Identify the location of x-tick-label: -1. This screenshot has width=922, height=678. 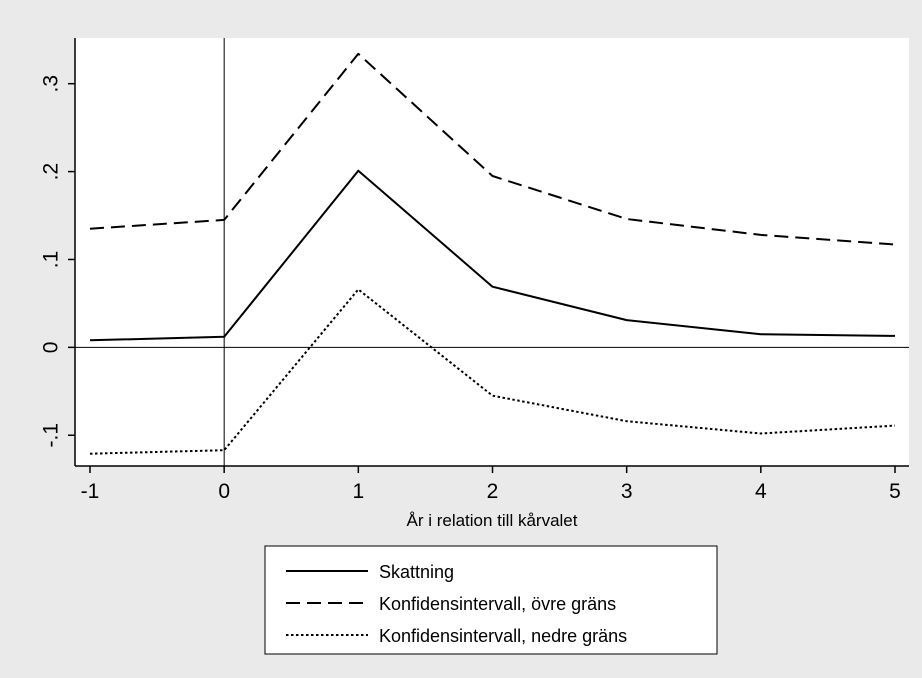
(90, 491).